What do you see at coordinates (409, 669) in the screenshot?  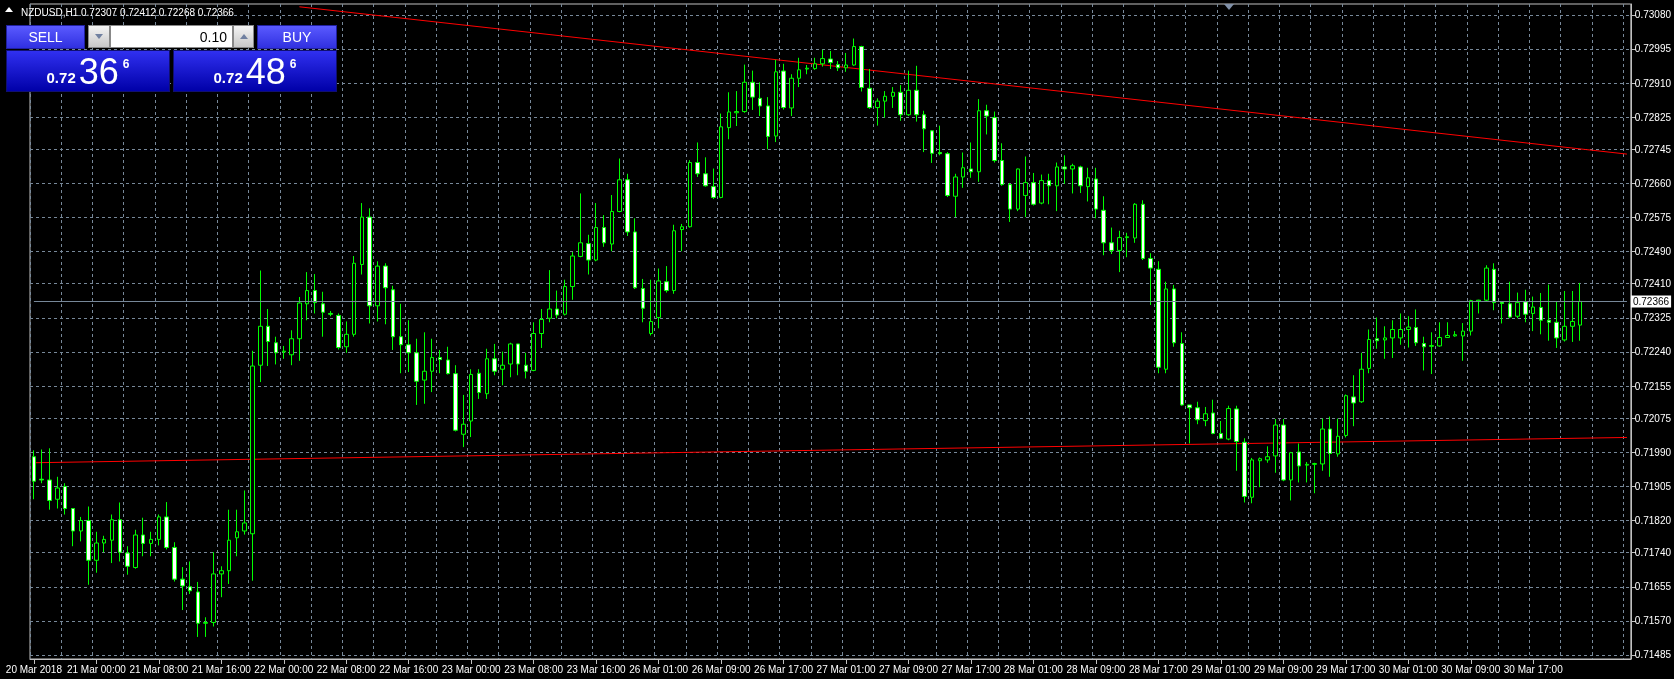 I see `x-tick-label: 22 Mar 16:00` at bounding box center [409, 669].